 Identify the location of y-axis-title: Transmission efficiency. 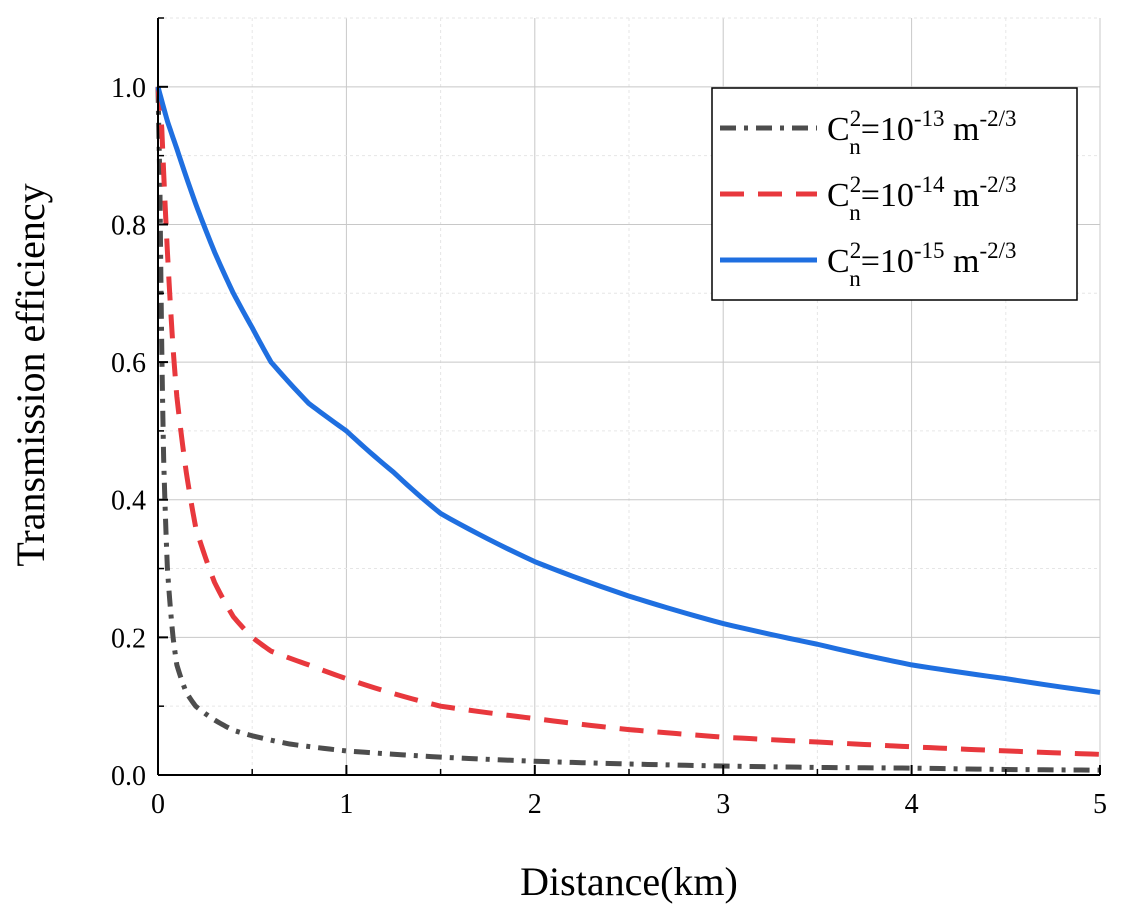
(30, 374).